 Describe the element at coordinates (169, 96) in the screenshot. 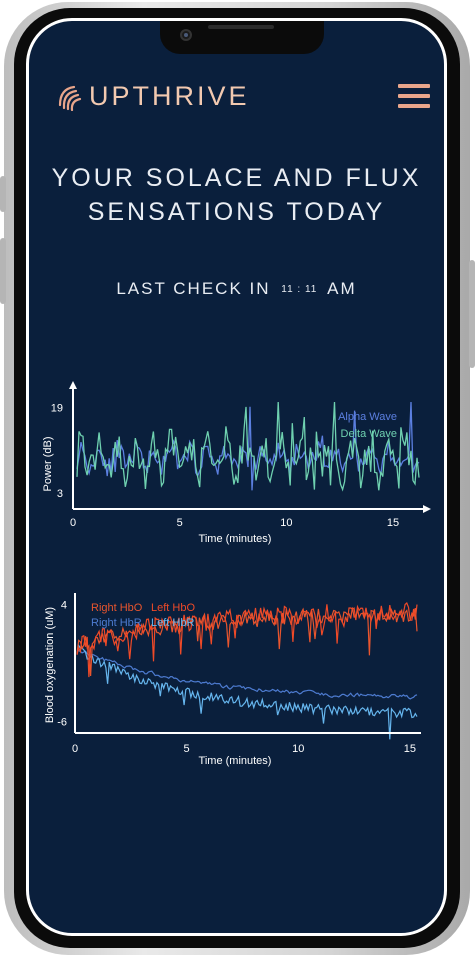

I see `app-name: UPTHRIVE` at that location.